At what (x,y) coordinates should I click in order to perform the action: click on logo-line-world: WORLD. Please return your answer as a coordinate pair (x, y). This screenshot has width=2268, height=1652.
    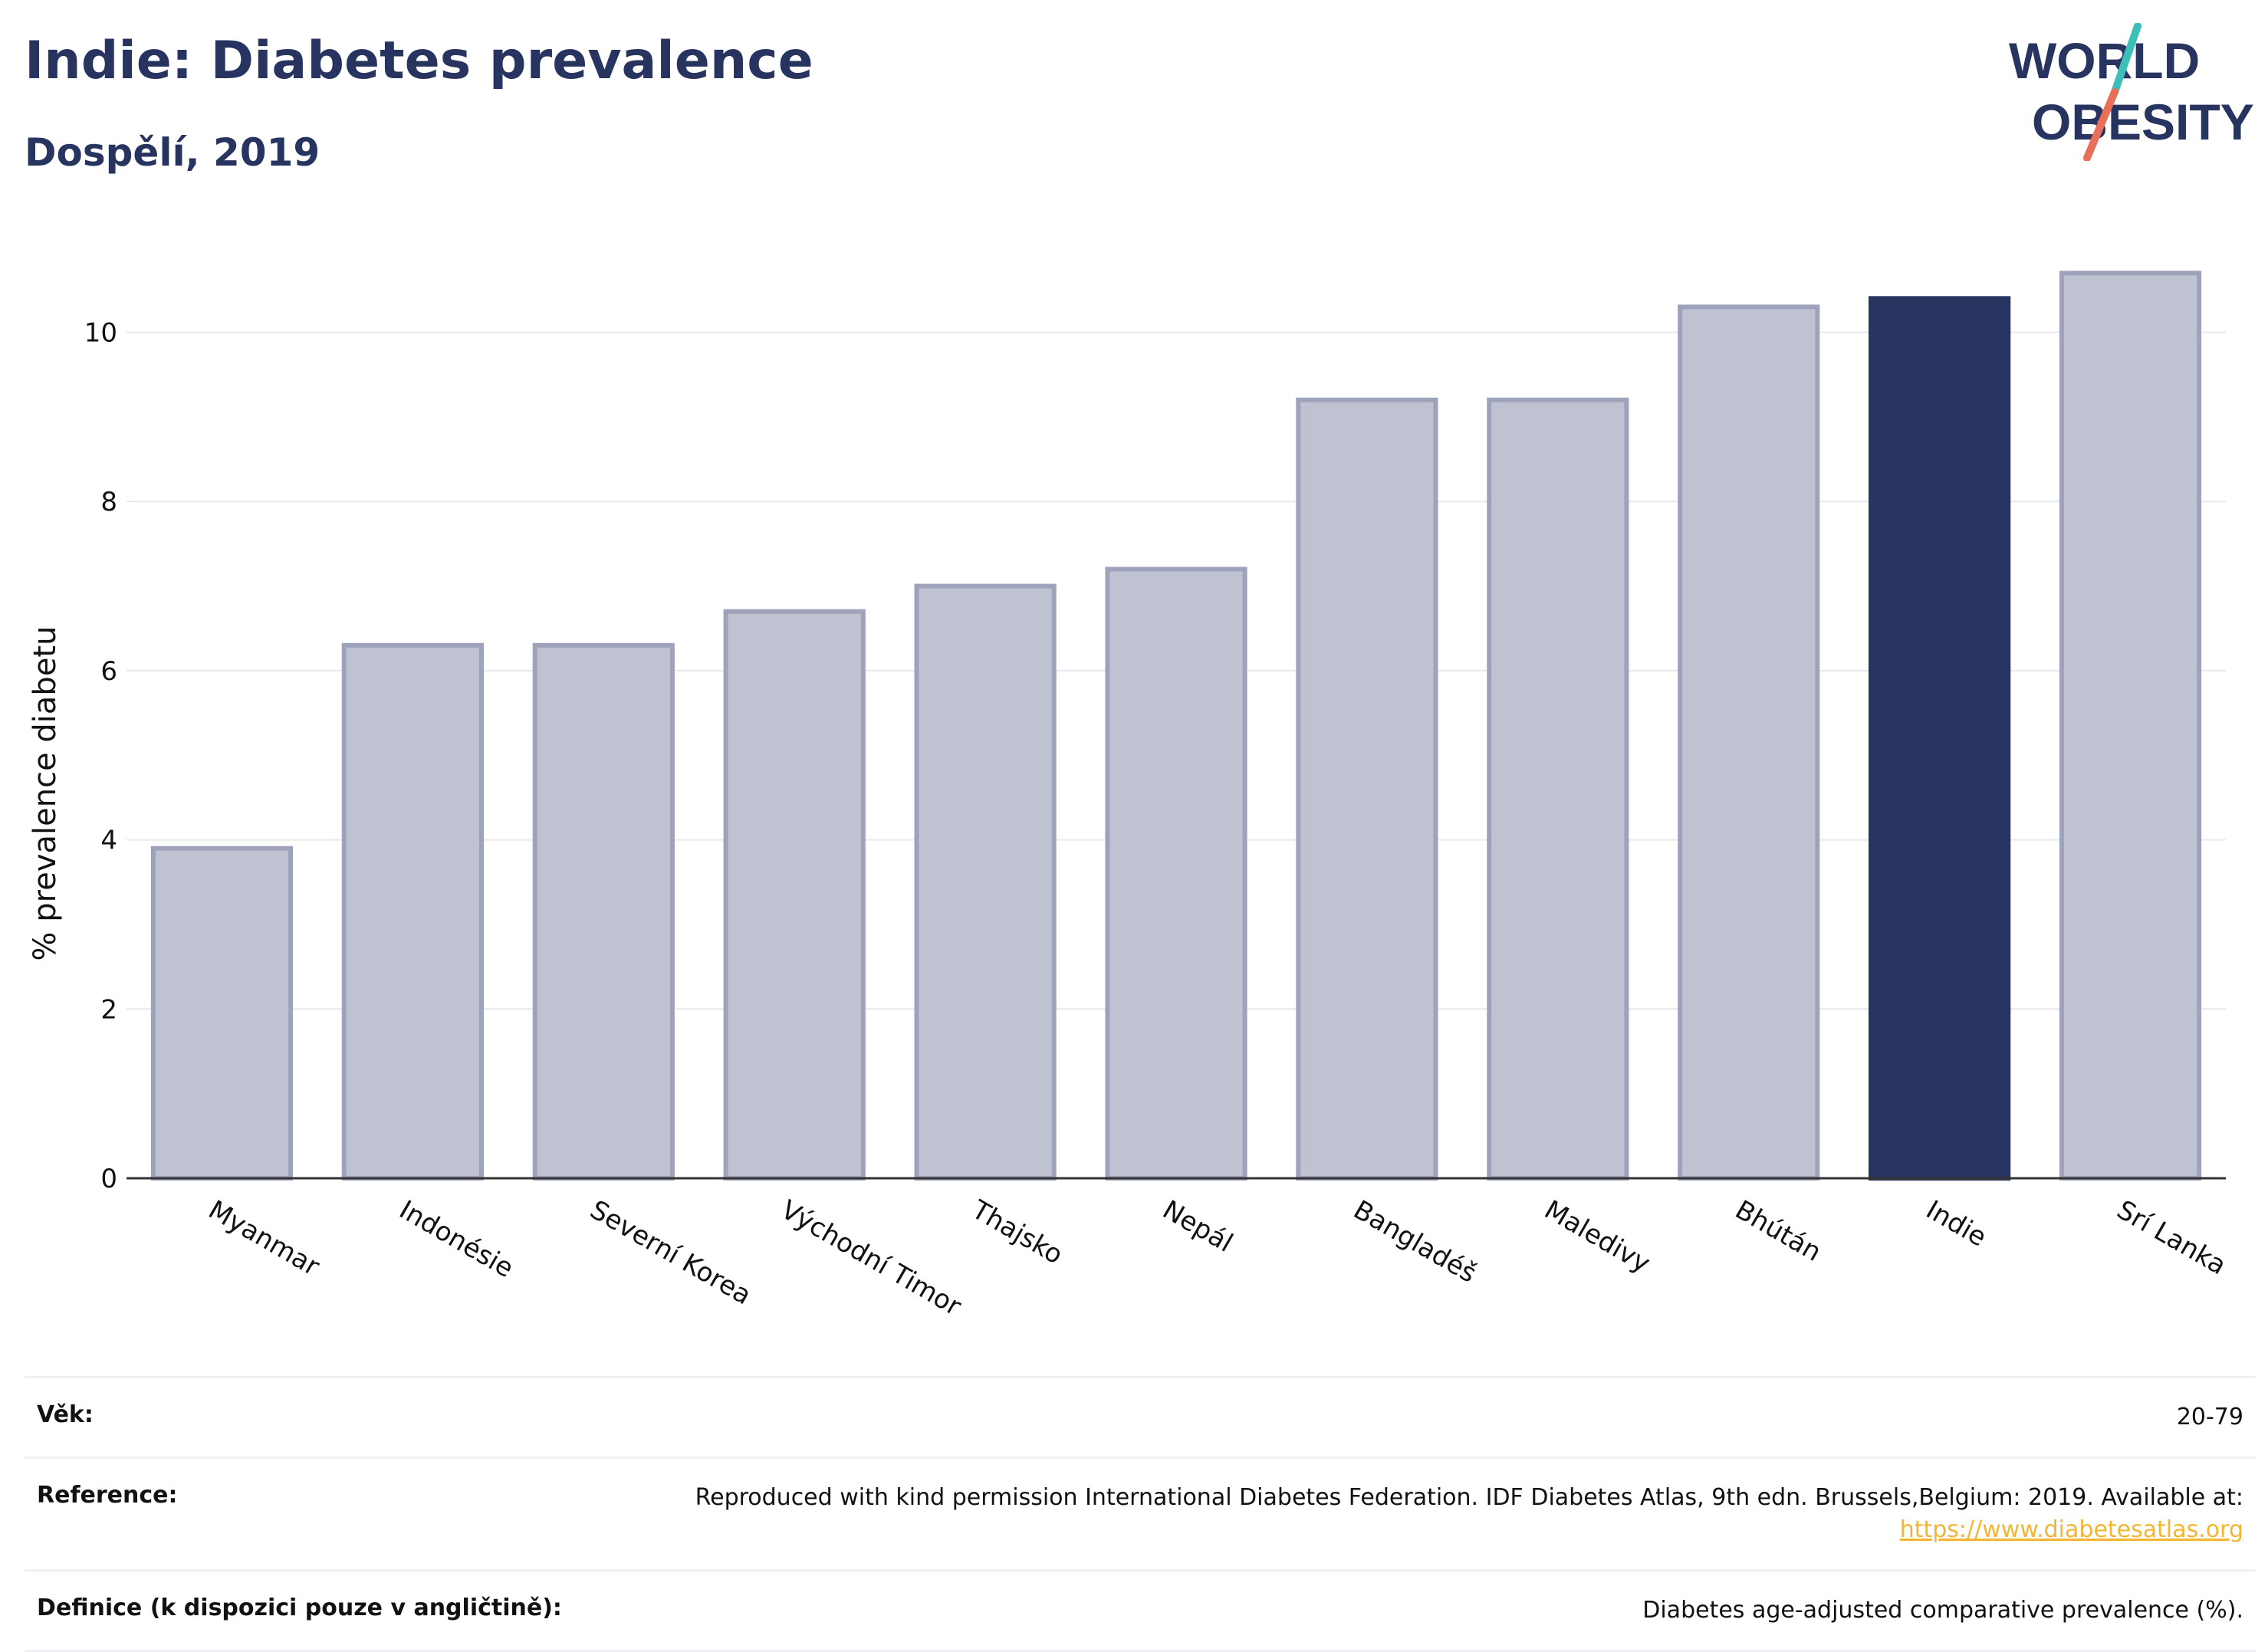
    Looking at the image, I should click on (2104, 61).